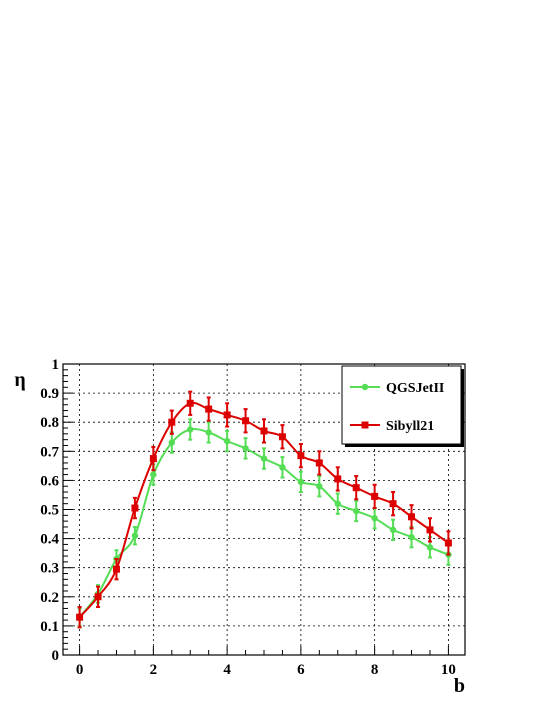  I want to click on x-tick-label: 0, so click(80, 670).